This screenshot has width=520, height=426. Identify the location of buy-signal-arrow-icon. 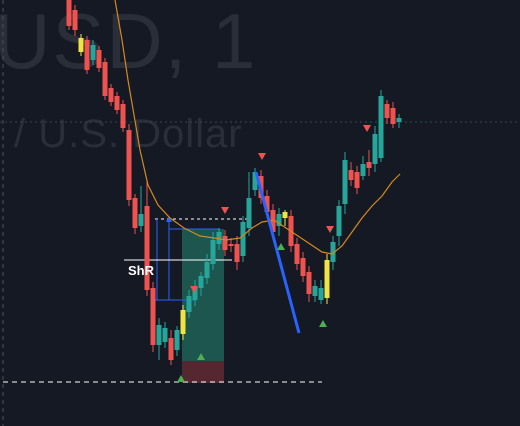
(181, 378).